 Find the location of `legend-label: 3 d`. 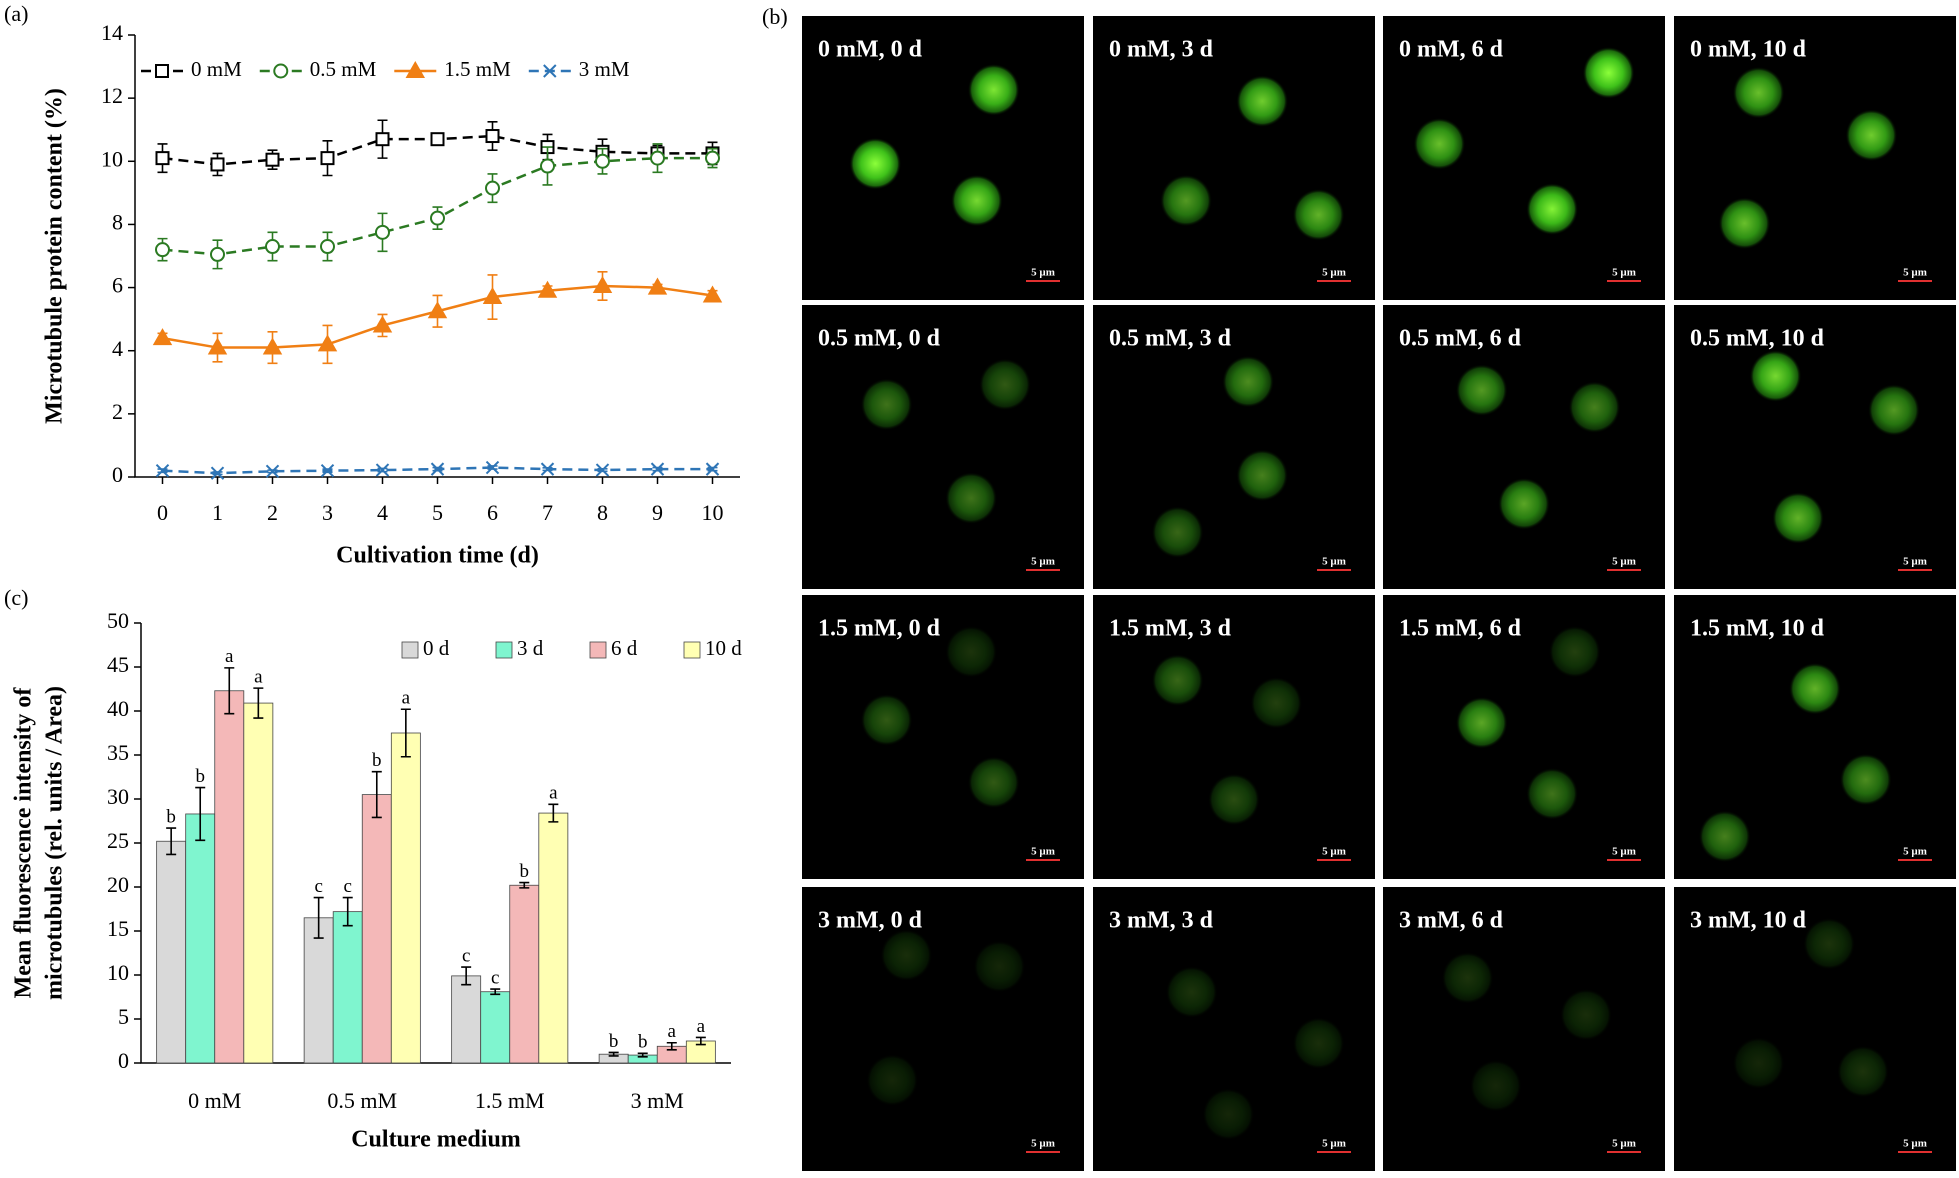

legend-label: 3 d is located at coordinates (530, 648).